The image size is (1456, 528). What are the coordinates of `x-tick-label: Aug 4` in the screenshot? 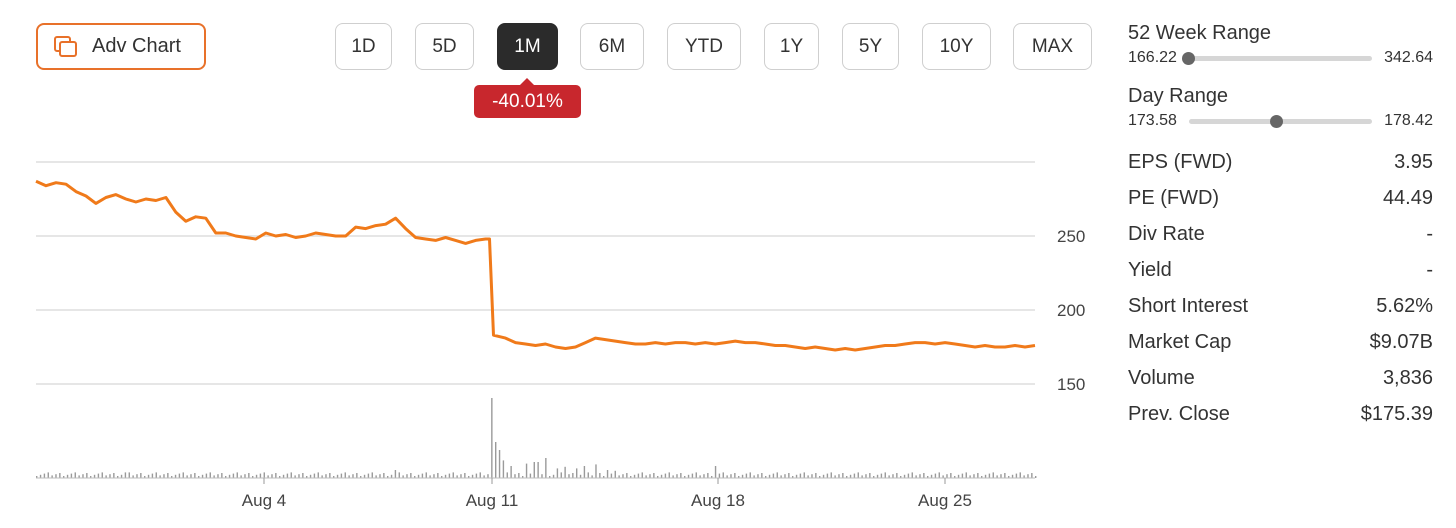 It's located at (264, 500).